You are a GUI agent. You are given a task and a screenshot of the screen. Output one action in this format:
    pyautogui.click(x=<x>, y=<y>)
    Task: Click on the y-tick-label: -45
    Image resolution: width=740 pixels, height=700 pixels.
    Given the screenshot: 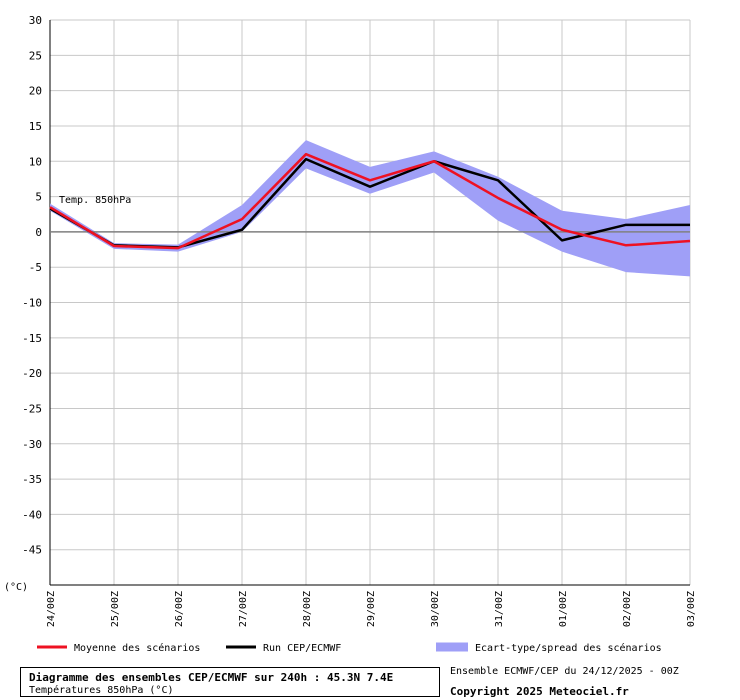 What is the action you would take?
    pyautogui.click(x=32, y=550)
    